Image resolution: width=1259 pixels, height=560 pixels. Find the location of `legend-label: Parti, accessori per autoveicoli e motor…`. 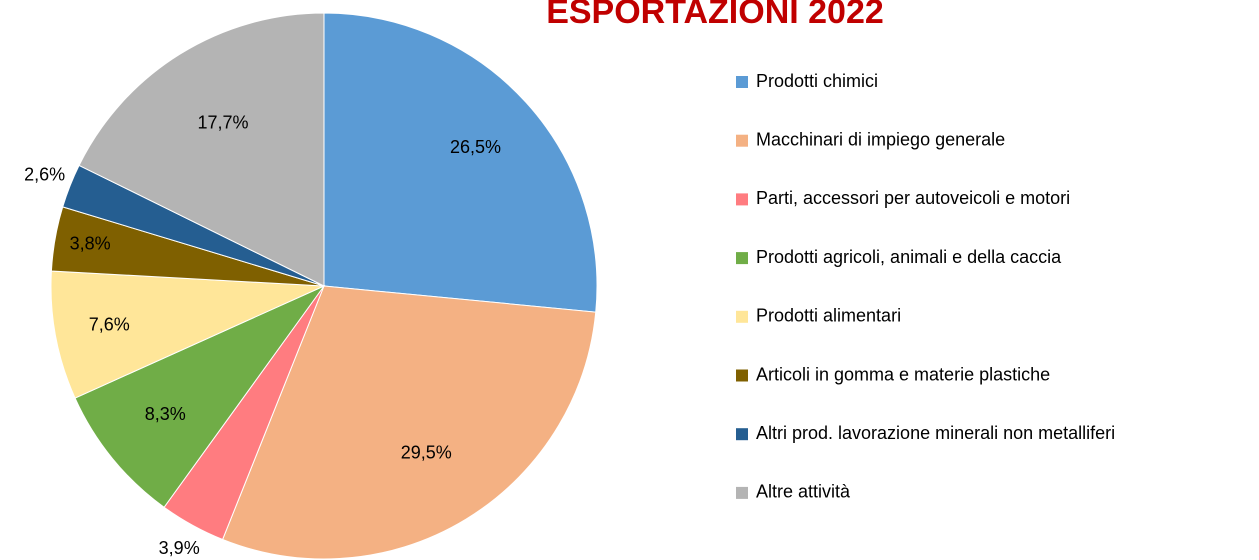

legend-label: Parti, accessori per autoveicoli e motor… is located at coordinates (913, 198).